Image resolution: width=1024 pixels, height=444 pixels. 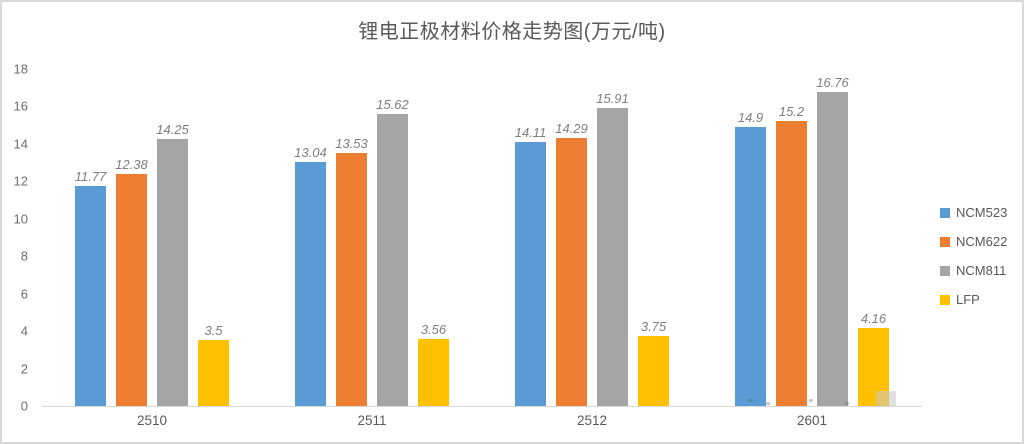 I want to click on bar-ncm622: 14.29, so click(x=571, y=264).